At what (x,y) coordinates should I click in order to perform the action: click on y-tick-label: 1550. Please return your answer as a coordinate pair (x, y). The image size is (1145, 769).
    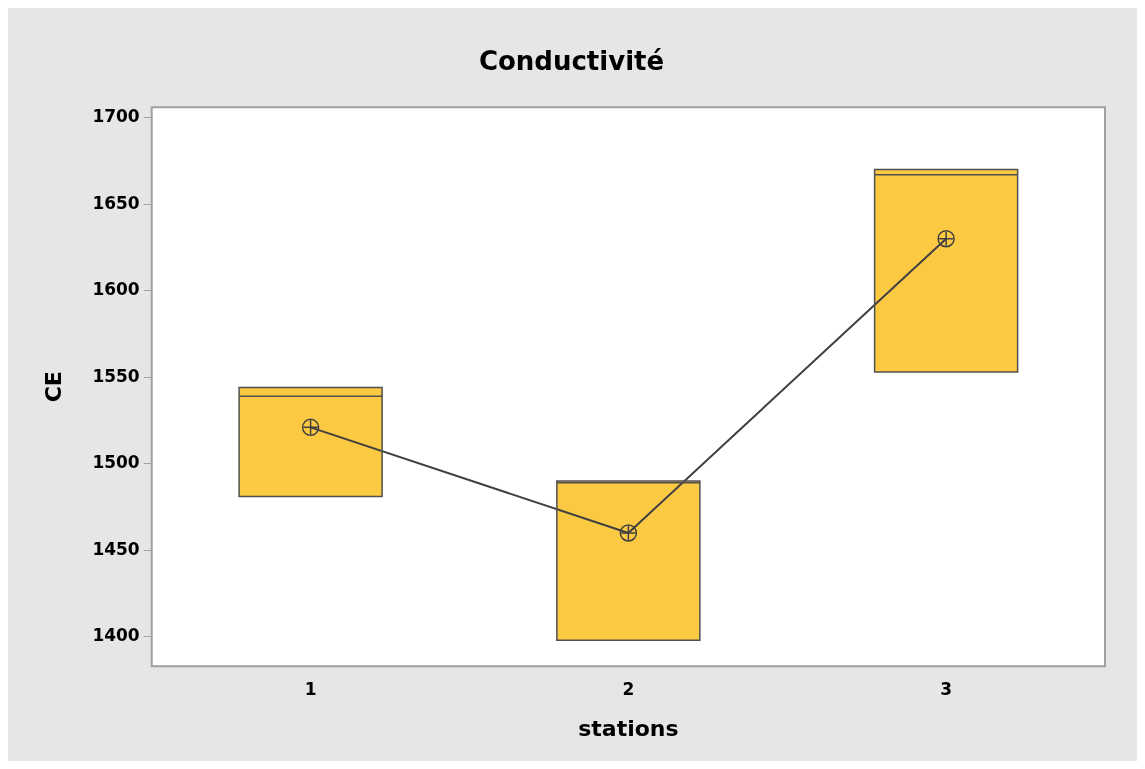
    Looking at the image, I should click on (116, 375).